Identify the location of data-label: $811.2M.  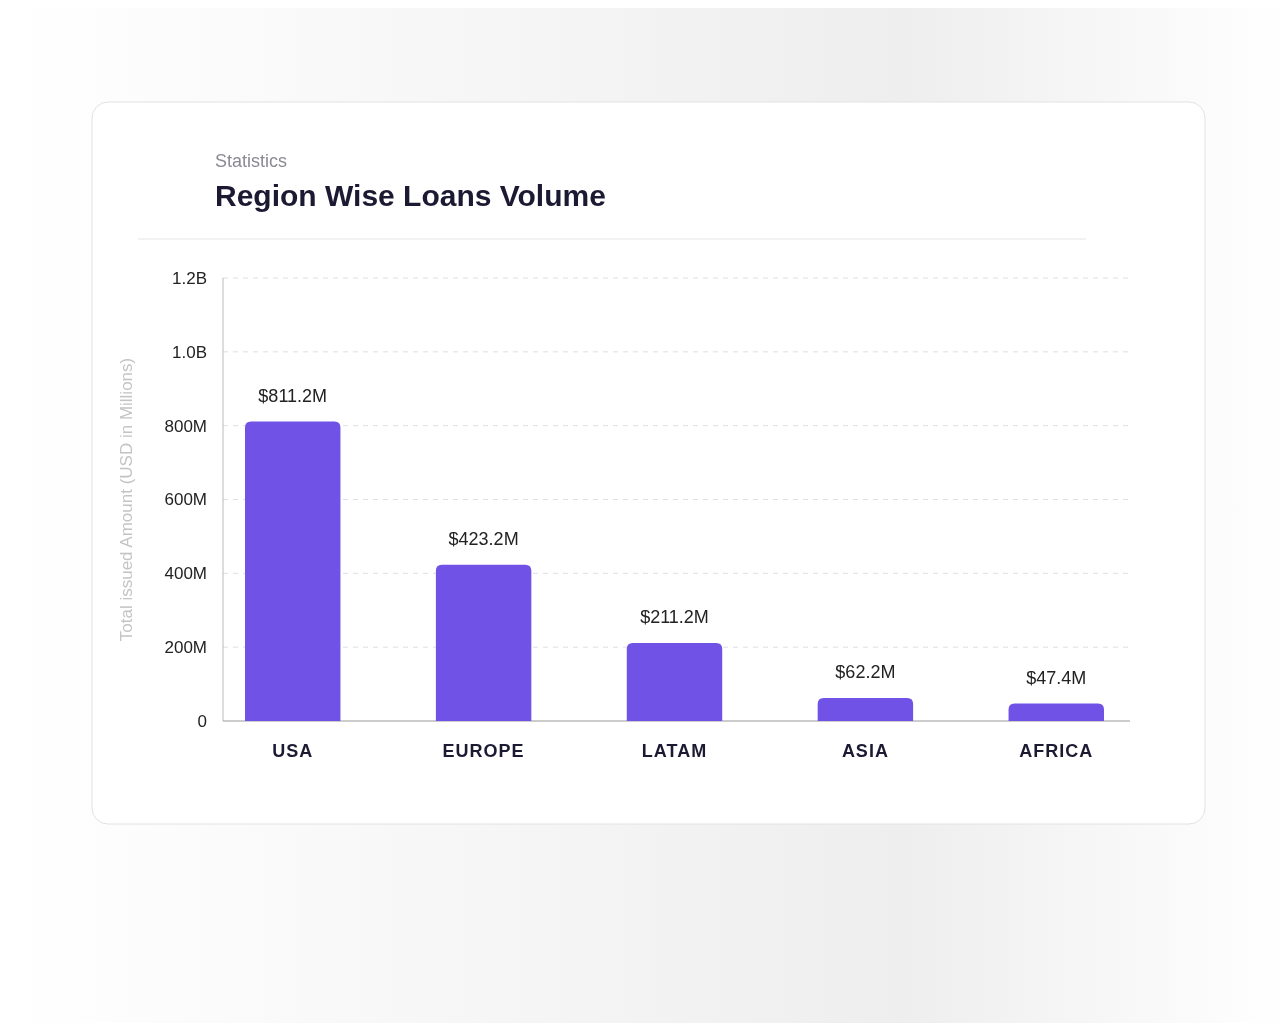
(293, 395).